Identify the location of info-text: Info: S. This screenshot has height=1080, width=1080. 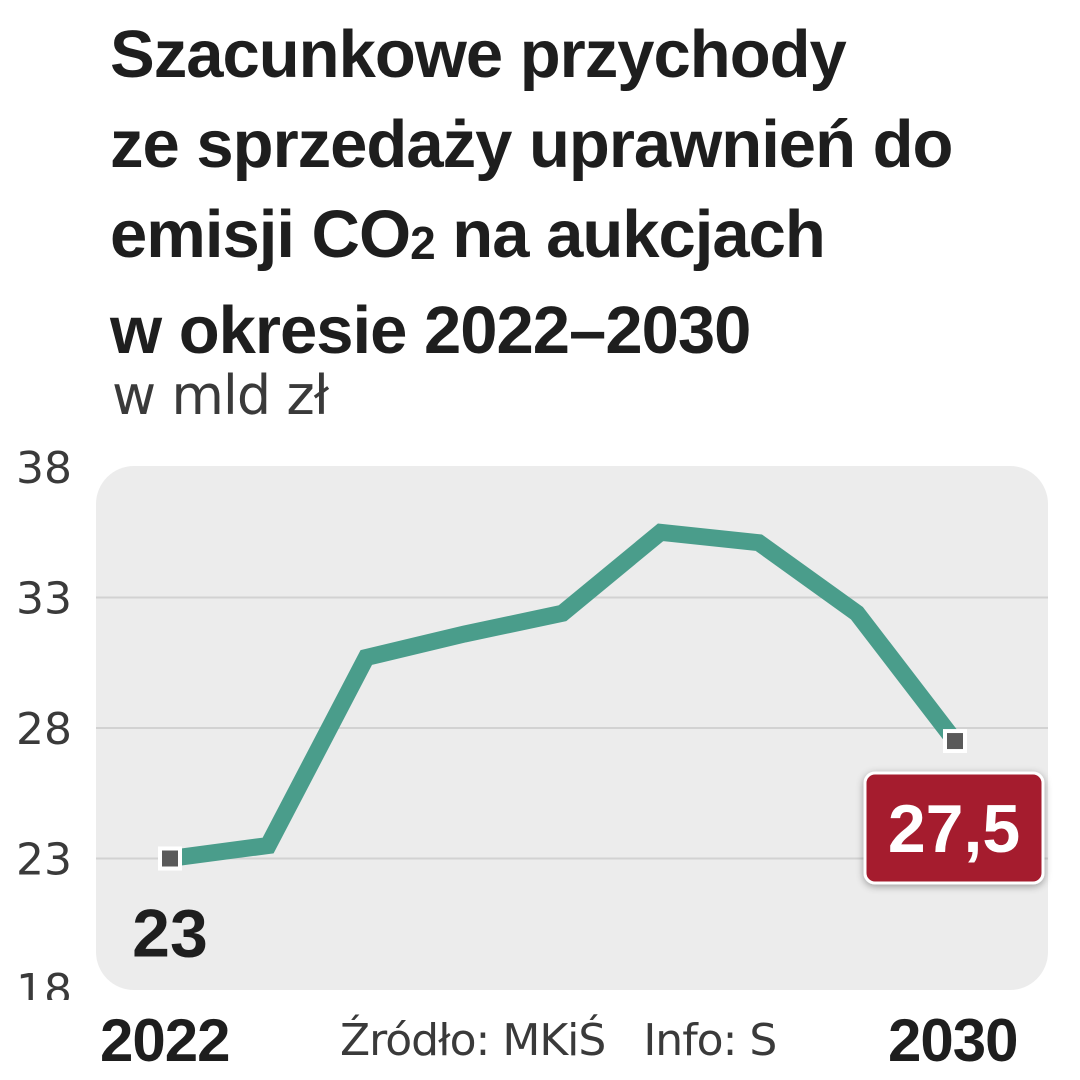
(710, 1040).